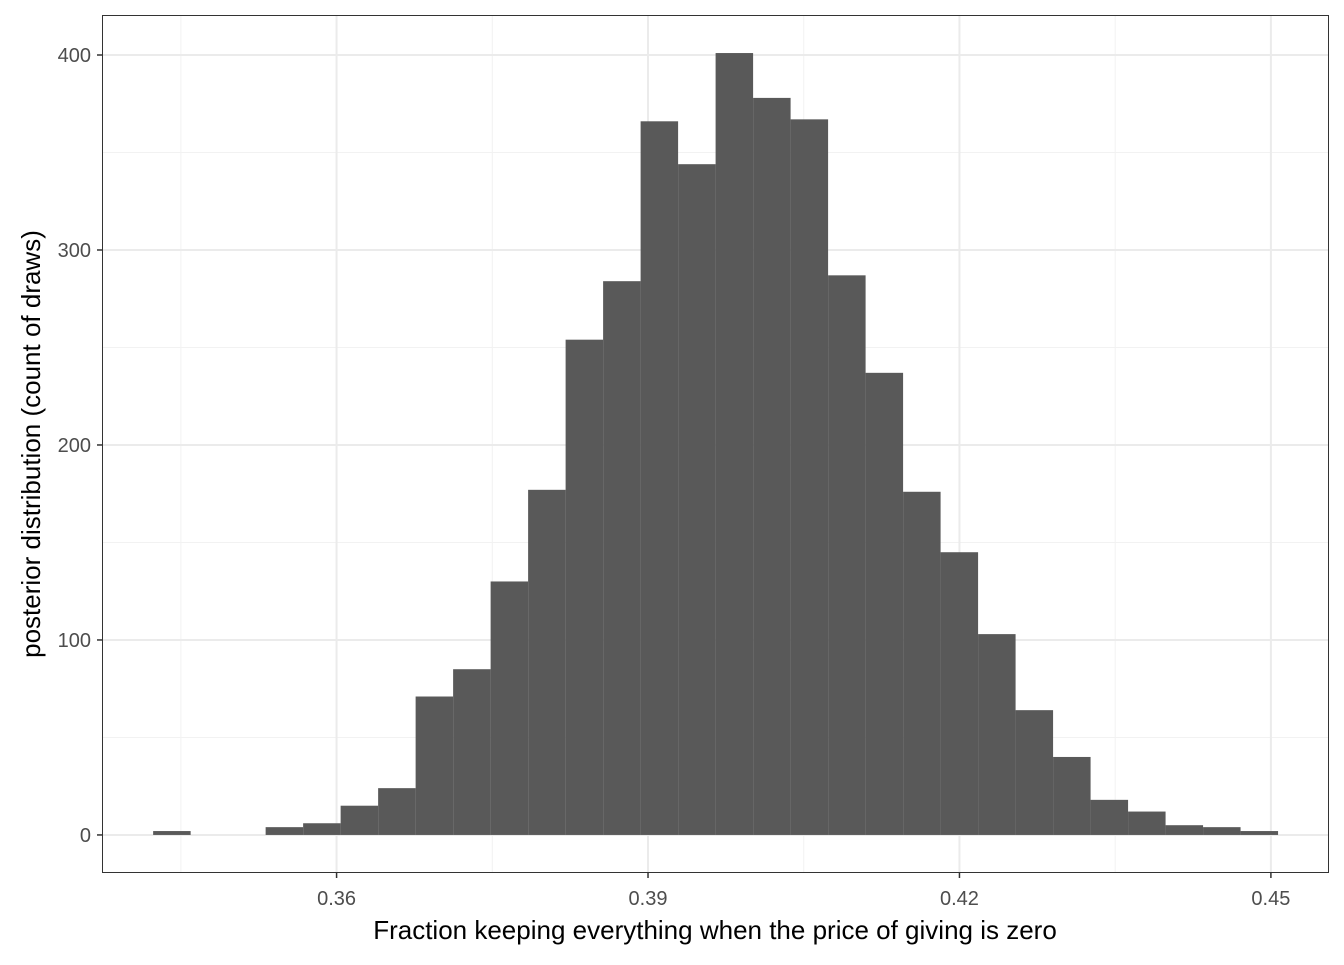 This screenshot has width=1344, height=965. What do you see at coordinates (648, 899) in the screenshot?
I see `x-tick-label: 0.39` at bounding box center [648, 899].